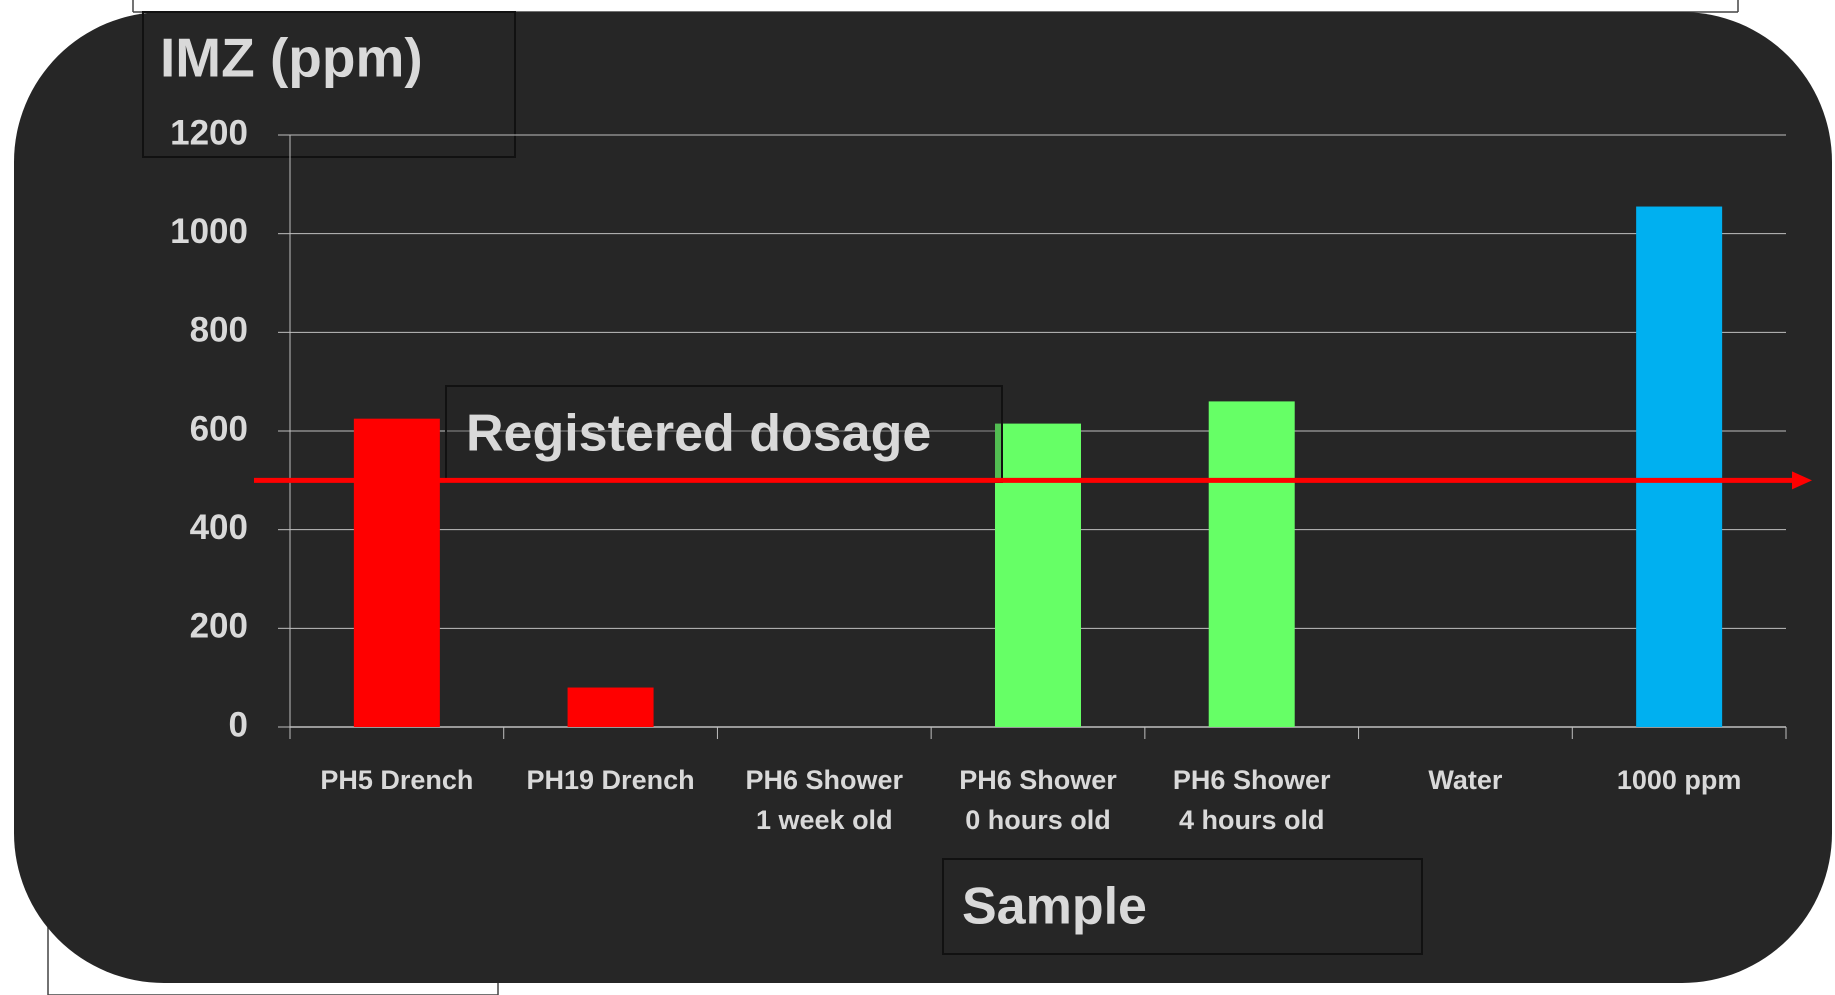  What do you see at coordinates (824, 800) in the screenshot?
I see `x-tick-label: PH6 Shower 1 week old` at bounding box center [824, 800].